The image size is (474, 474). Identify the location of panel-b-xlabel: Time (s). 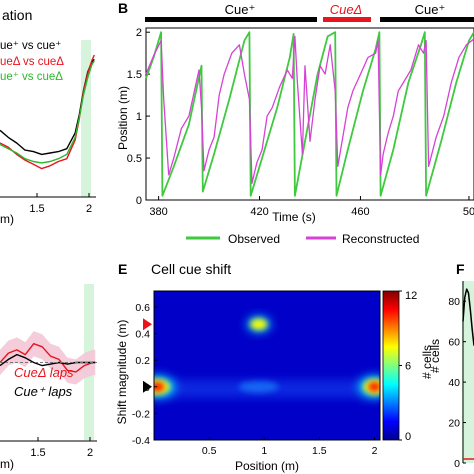
(294, 217).